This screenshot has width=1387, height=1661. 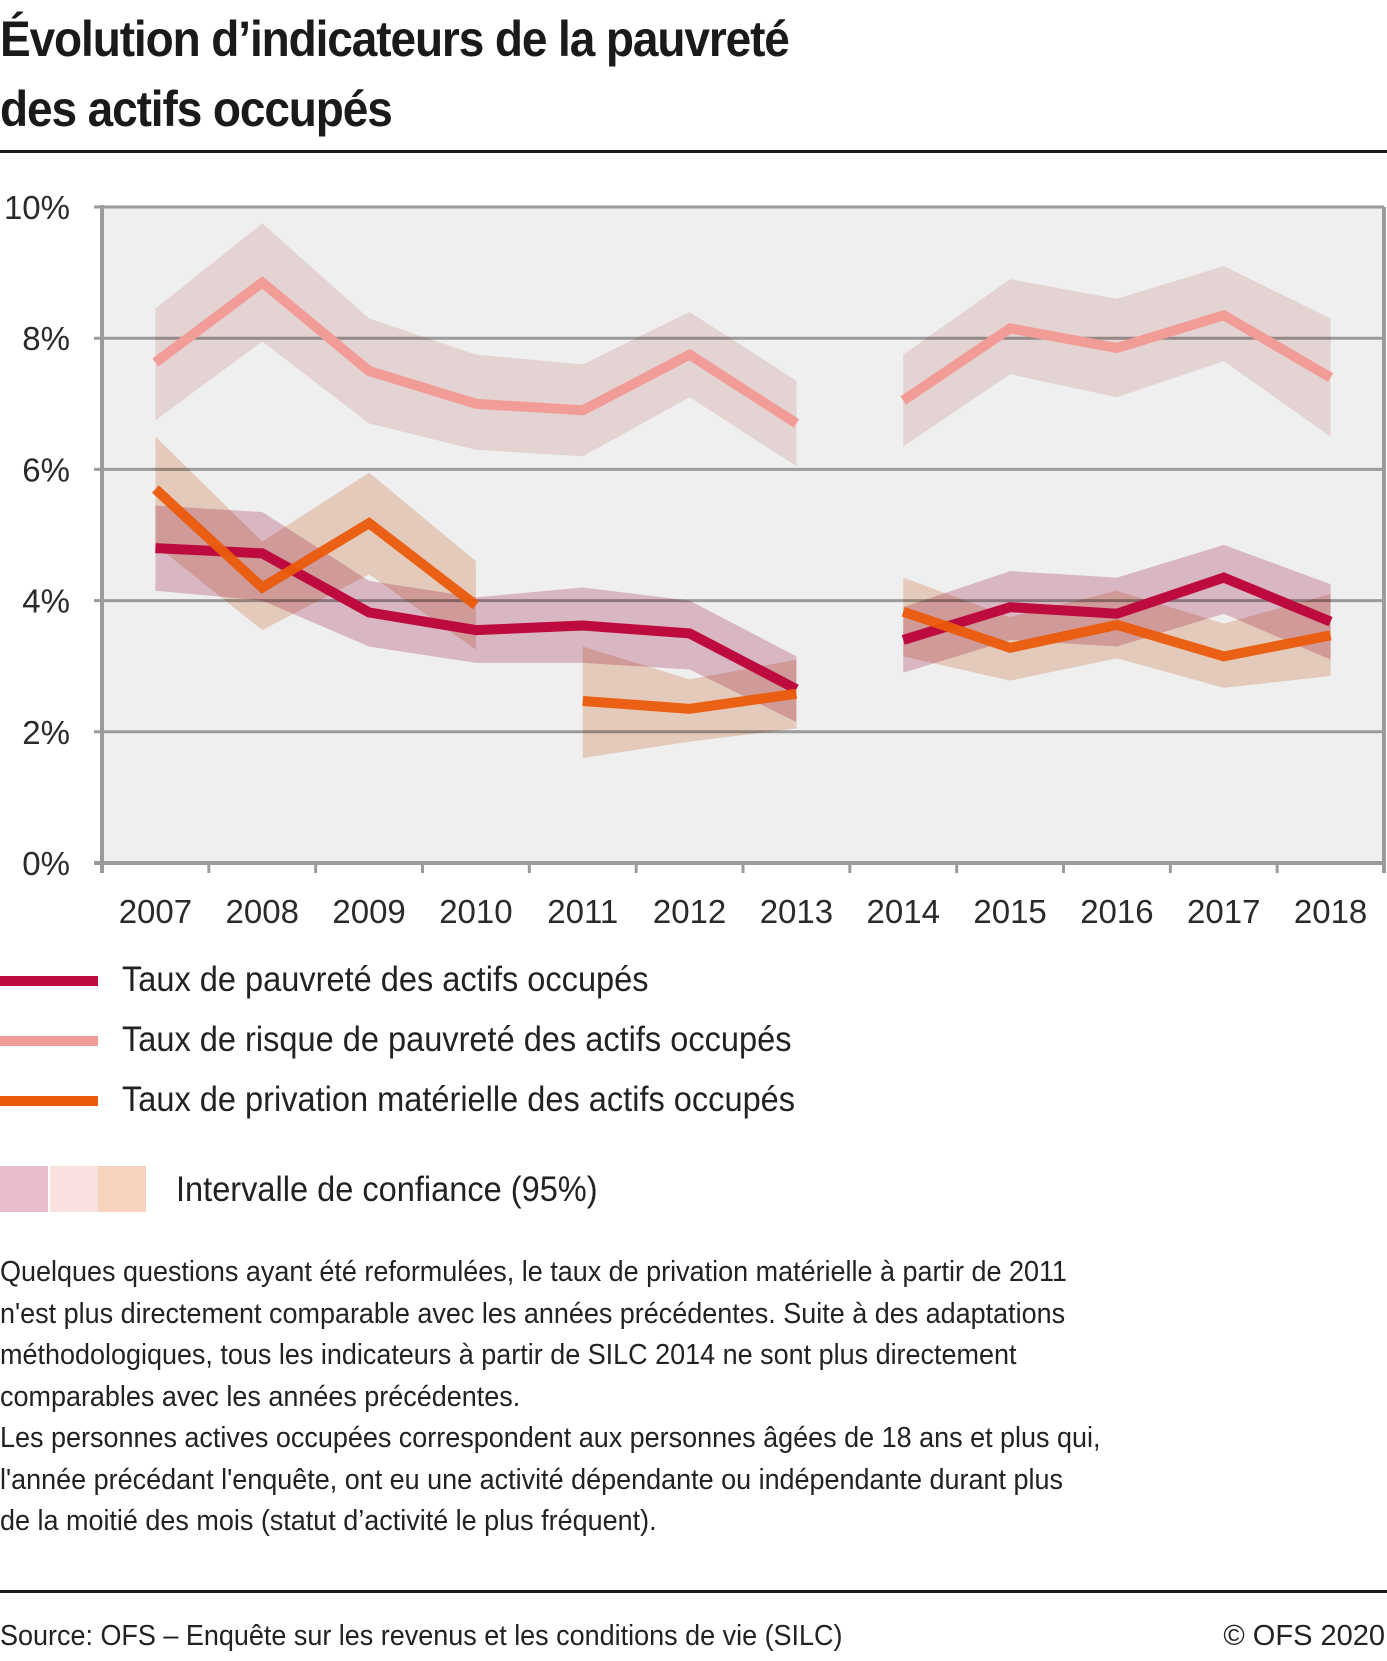 I want to click on legend-label-confidence-interval: Intervalle de confiance (95%), so click(x=387, y=1189).